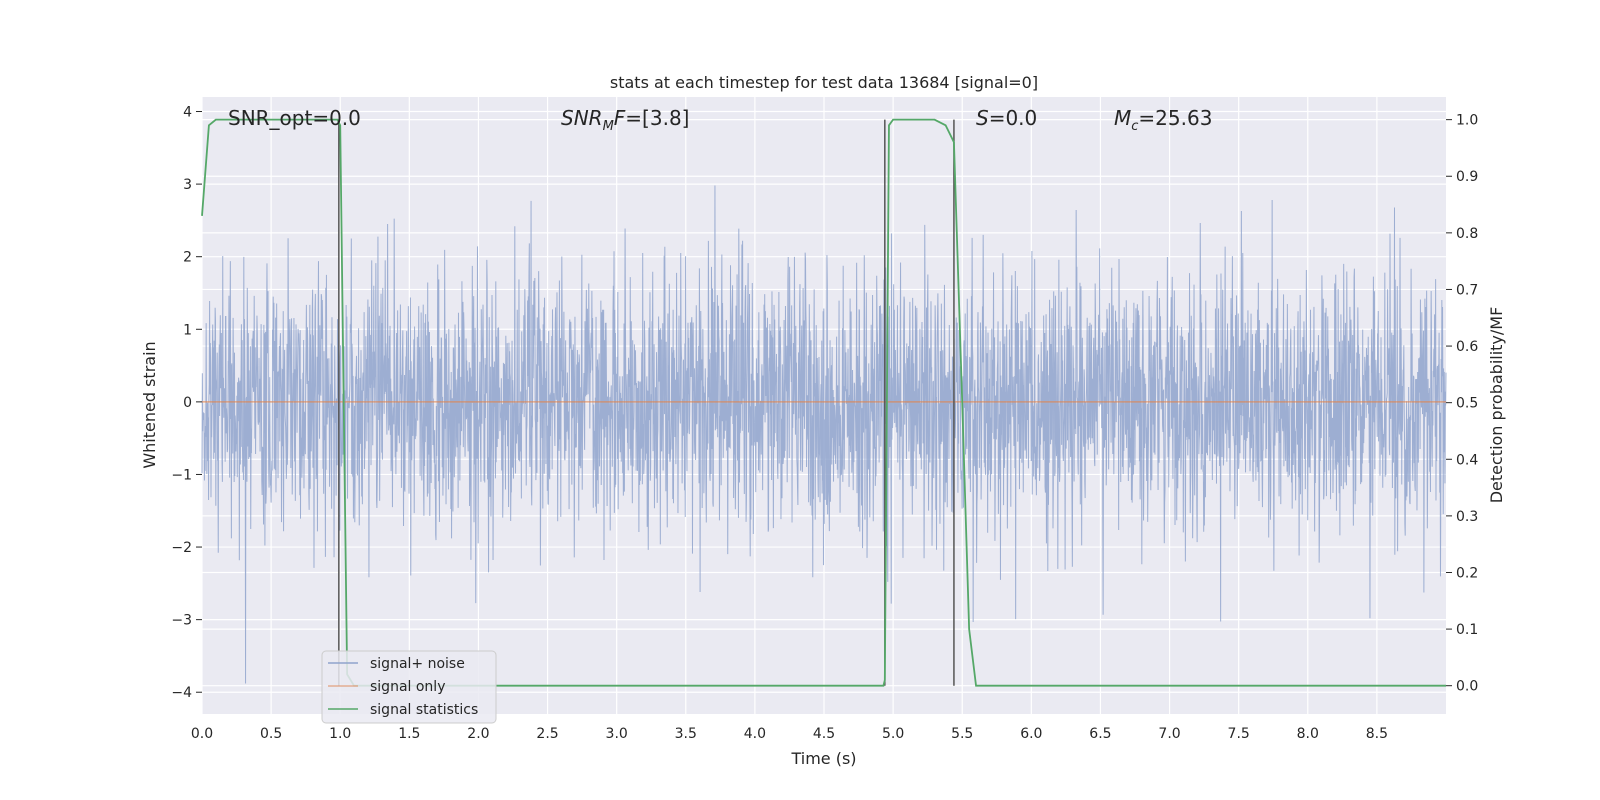 This screenshot has height=800, width=1600. Describe the element at coordinates (625, 120) in the screenshot. I see `annotation-snr-mf: SNRMF=[3.8]` at that location.